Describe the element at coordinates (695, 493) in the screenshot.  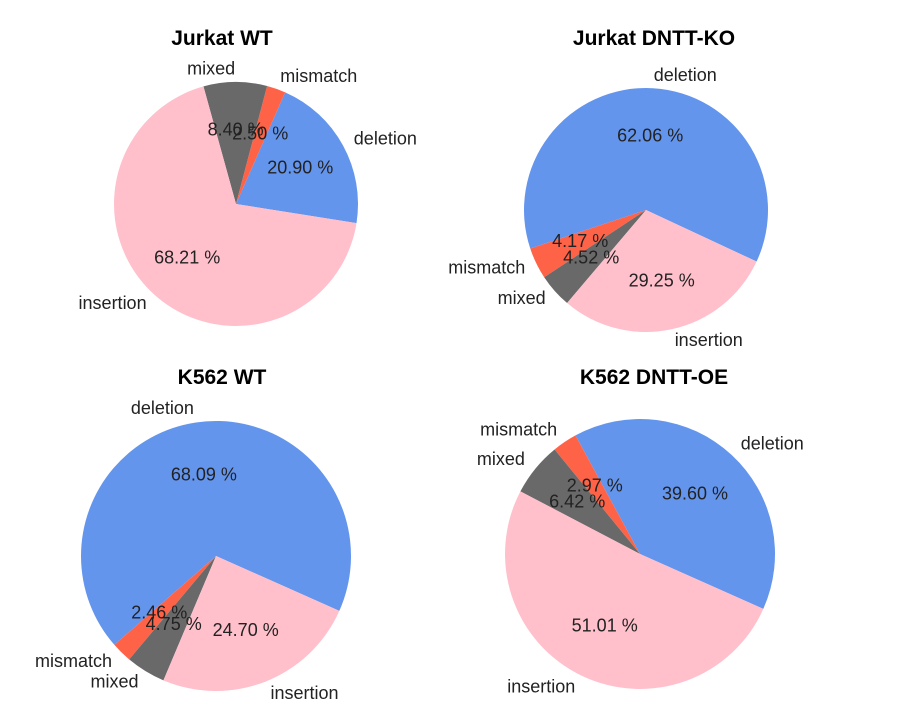
I see `pie-percent-label: 39.60 %` at that location.